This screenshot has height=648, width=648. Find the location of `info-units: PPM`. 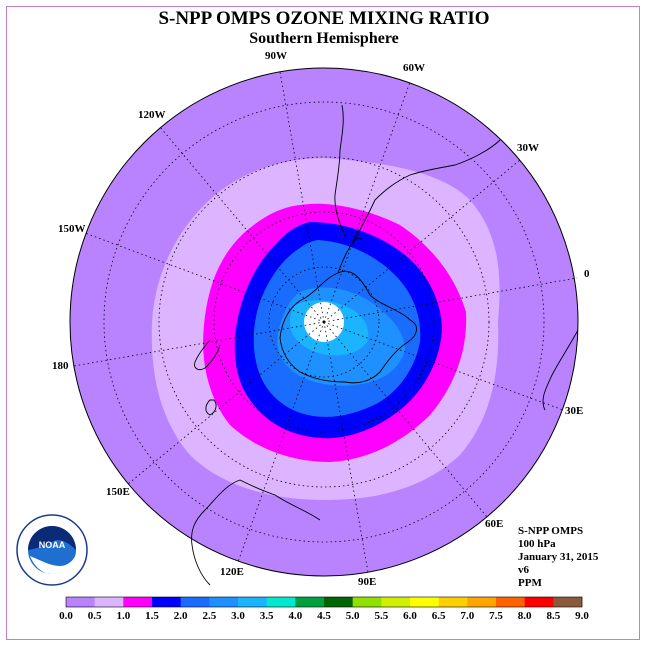

info-units: PPM is located at coordinates (530, 583).